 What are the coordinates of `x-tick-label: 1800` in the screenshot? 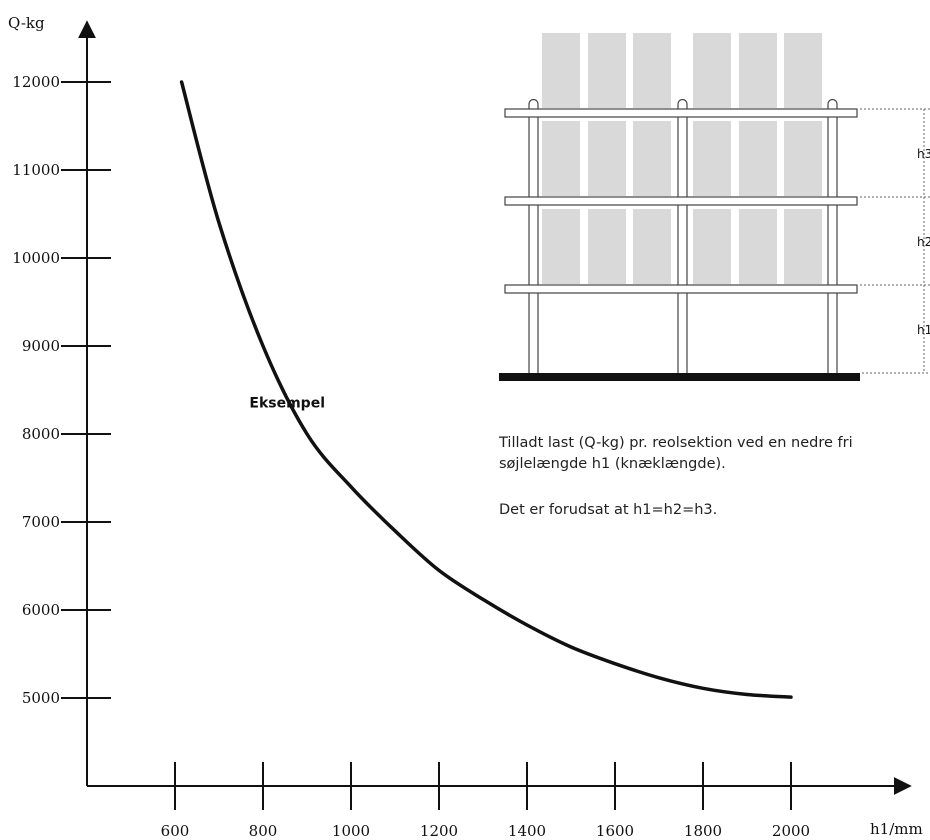 It's located at (703, 831).